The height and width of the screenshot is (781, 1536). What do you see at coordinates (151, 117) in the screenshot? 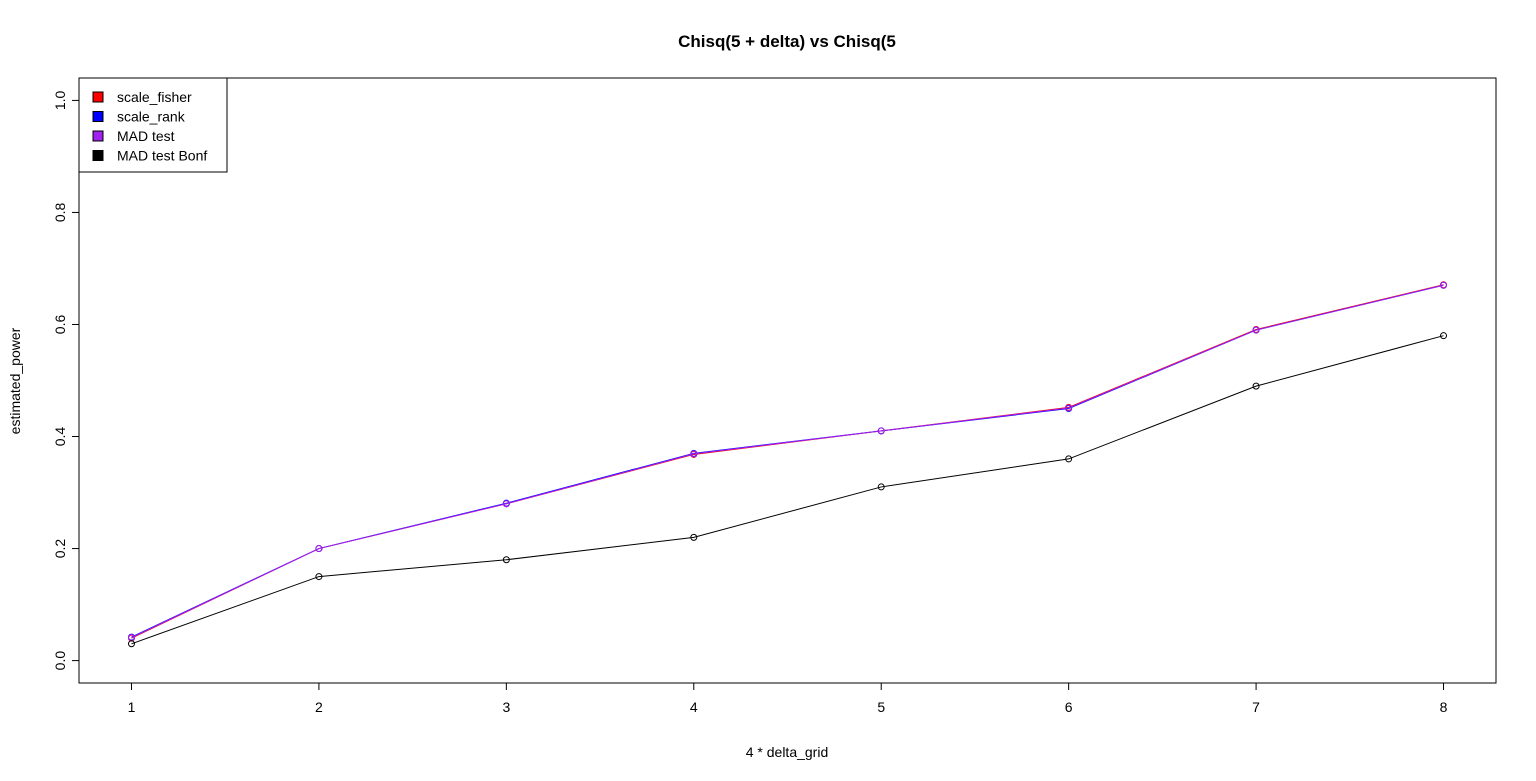
I see `legend-label: scale_rank` at bounding box center [151, 117].